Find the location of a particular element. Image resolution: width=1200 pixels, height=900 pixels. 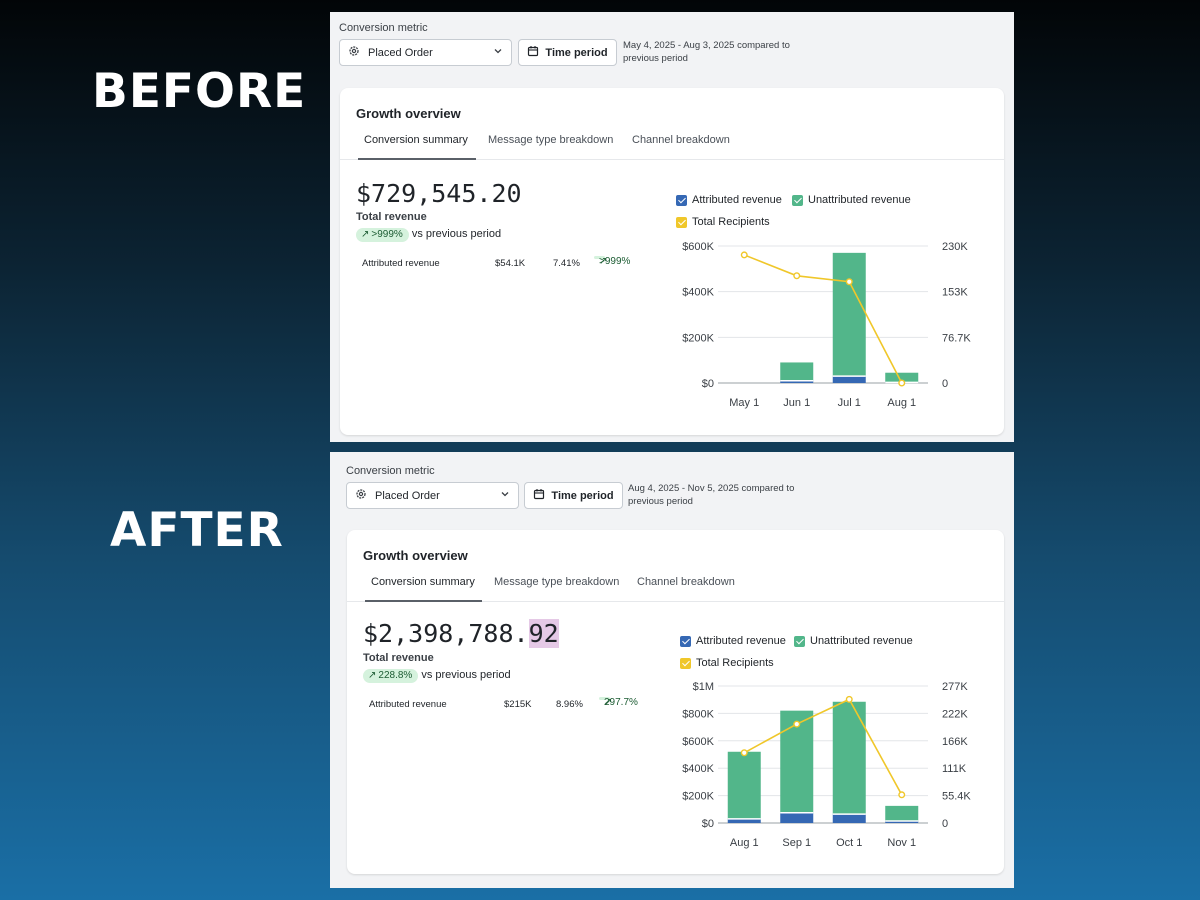

card-title: Growth overview is located at coordinates (415, 555).